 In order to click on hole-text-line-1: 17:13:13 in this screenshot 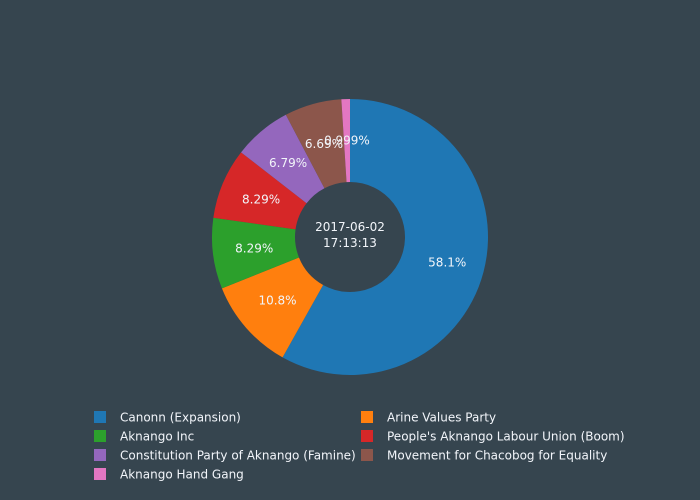, I will do `click(350, 243)`.